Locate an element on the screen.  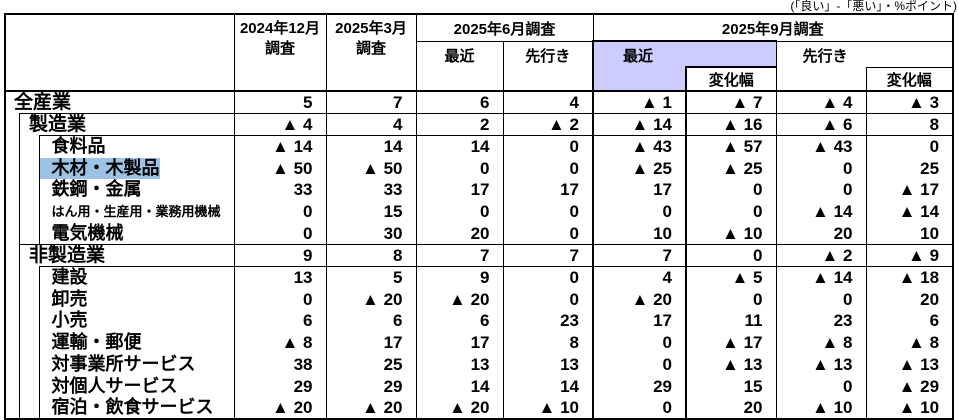
value-cell: ▲ 4 is located at coordinates (820, 102).